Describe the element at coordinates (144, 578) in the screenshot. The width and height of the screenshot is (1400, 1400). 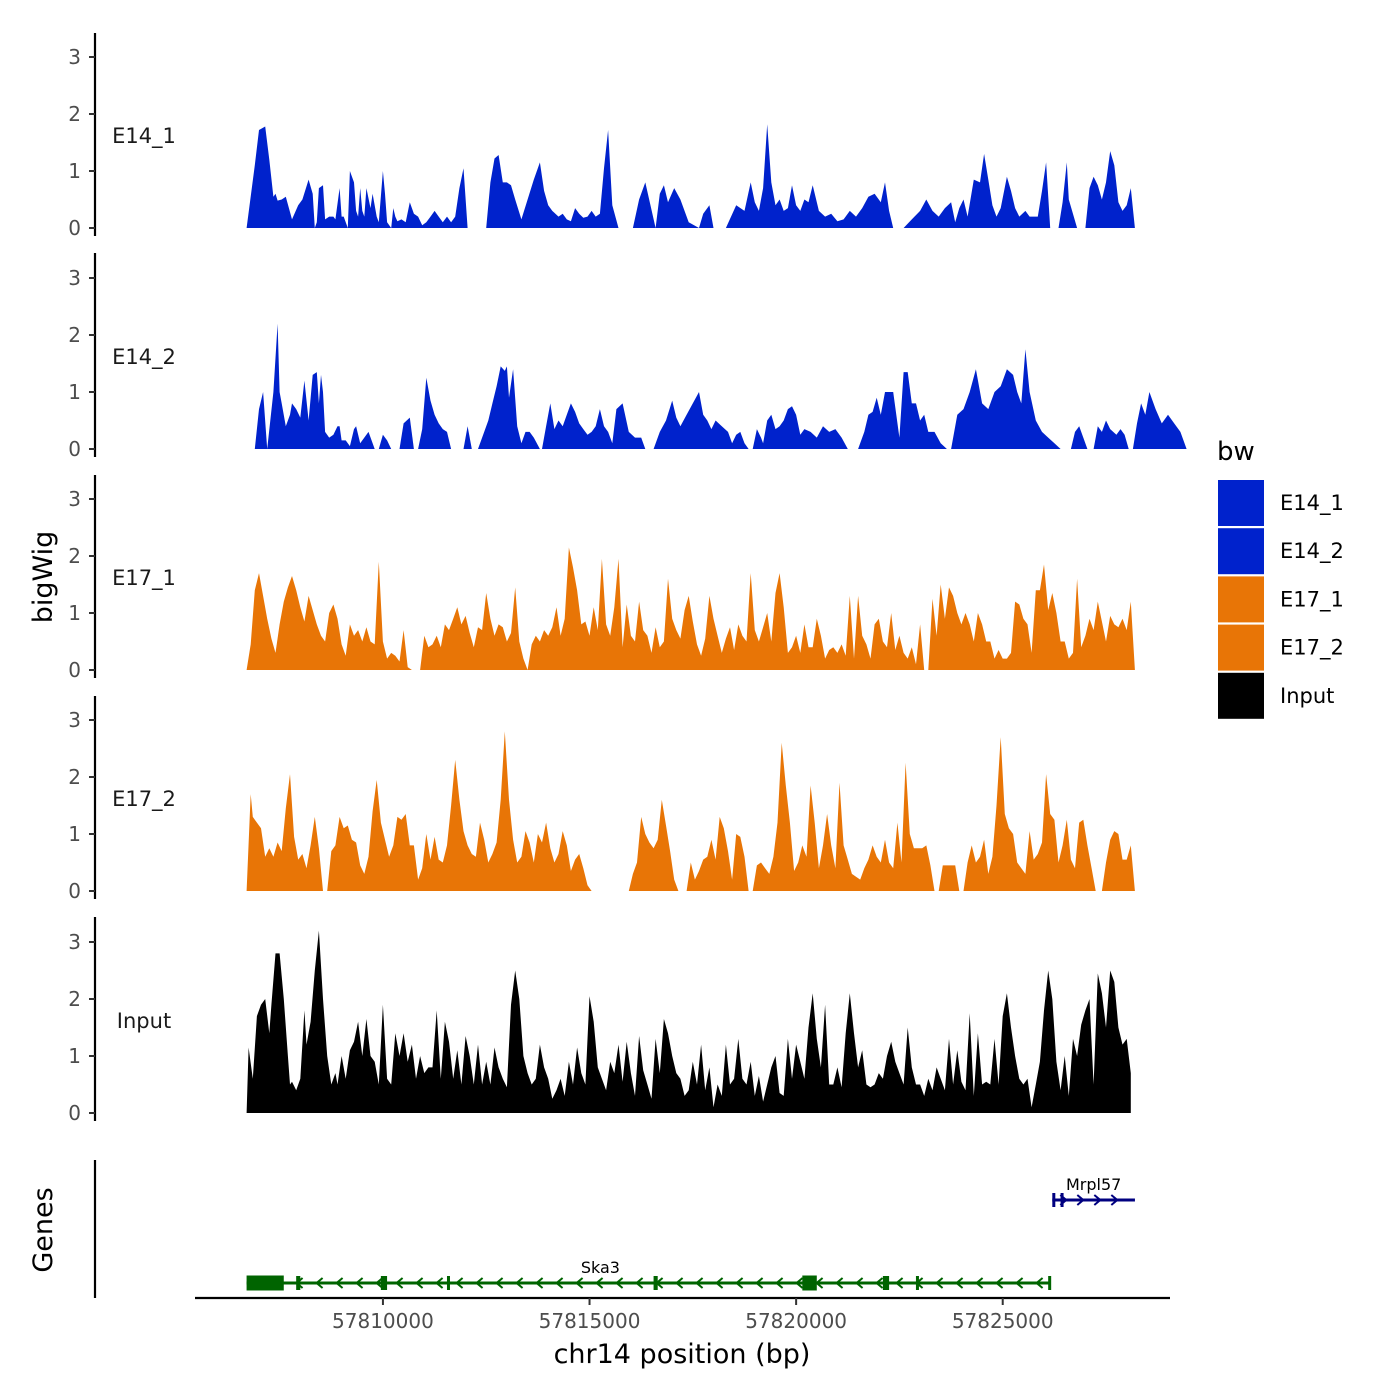
I see `track-label: E17_1` at that location.